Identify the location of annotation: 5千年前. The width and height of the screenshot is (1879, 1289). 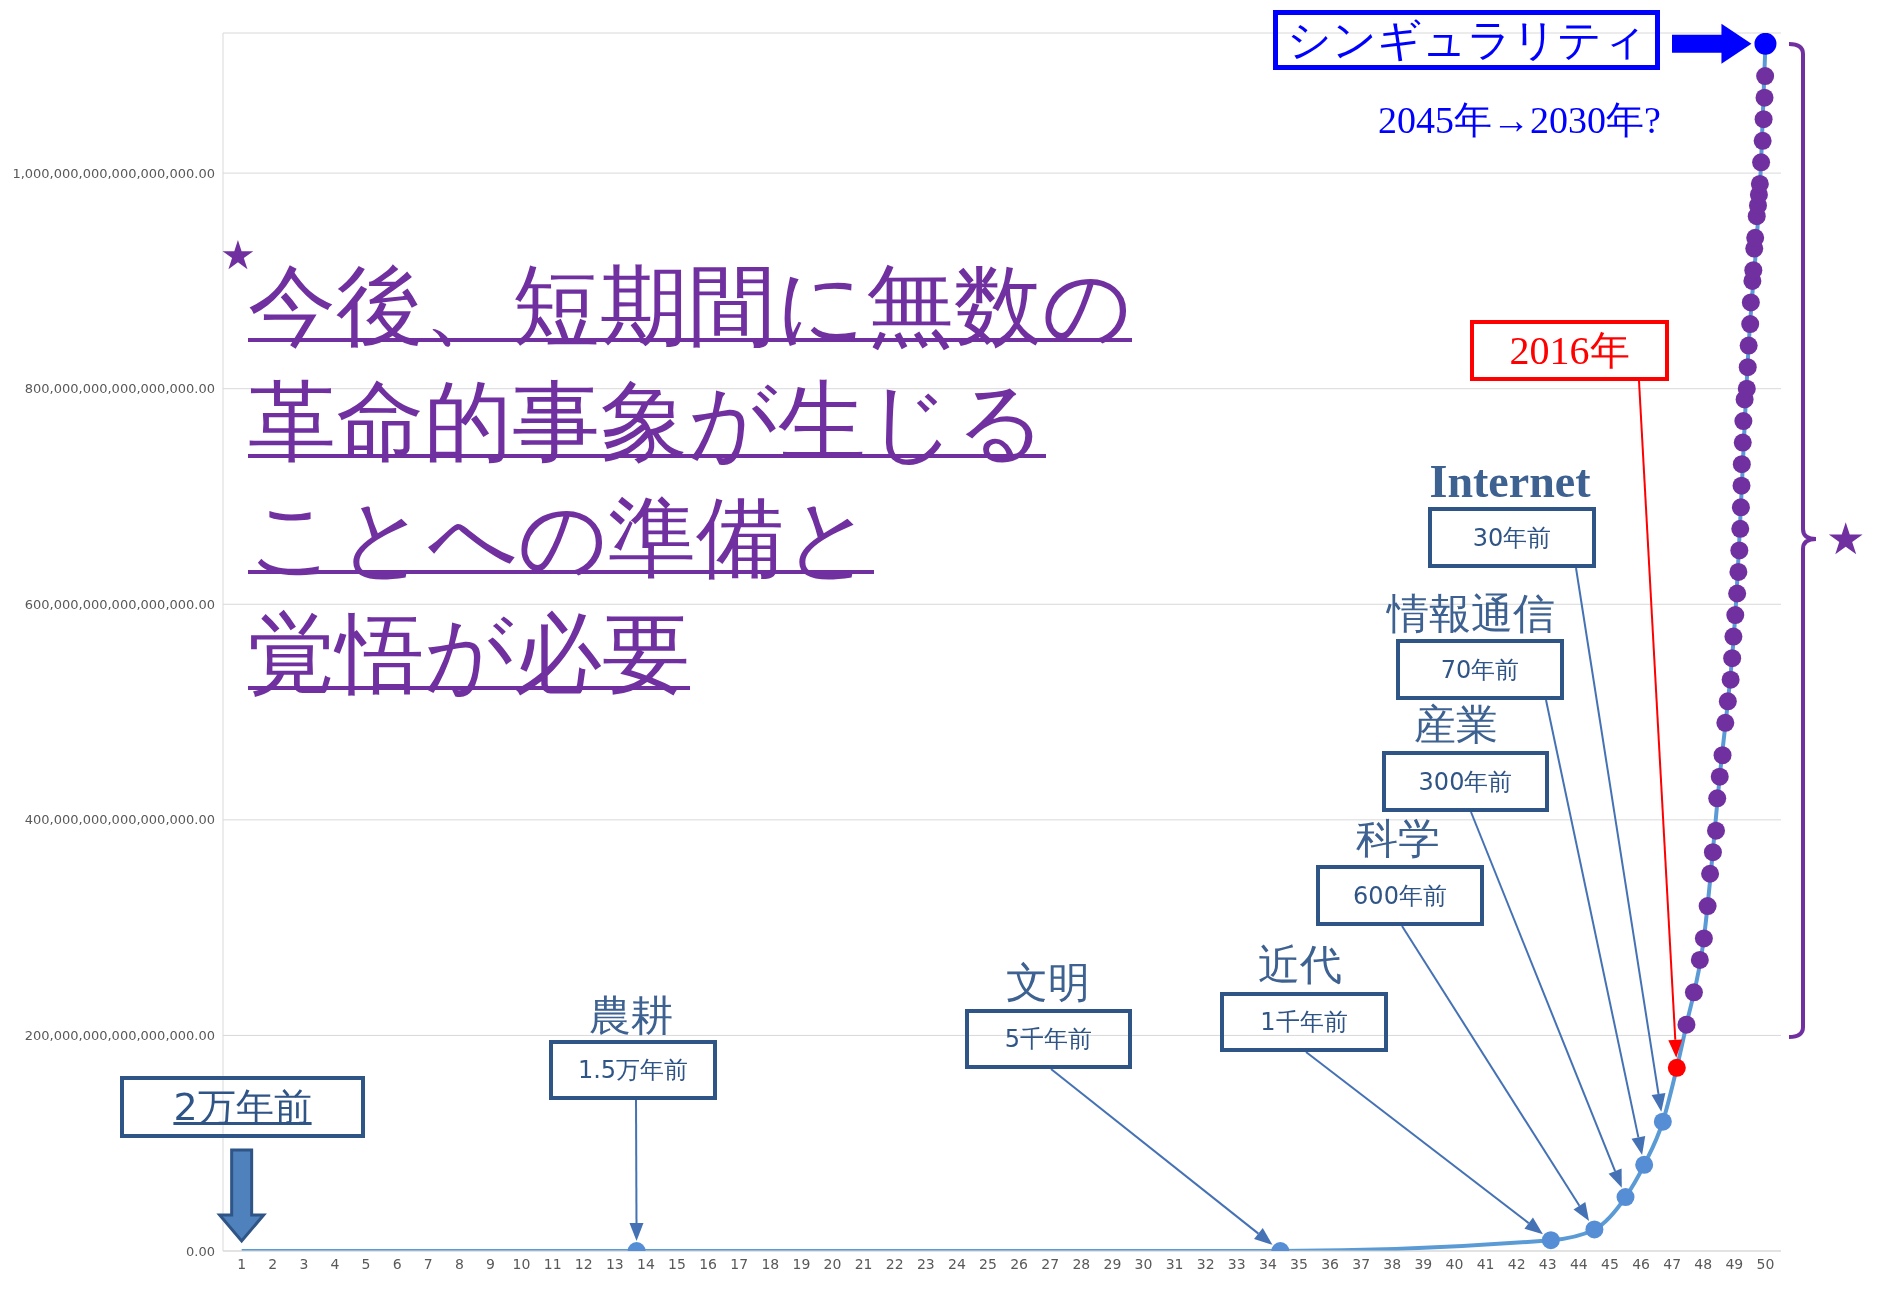
(1048, 1039).